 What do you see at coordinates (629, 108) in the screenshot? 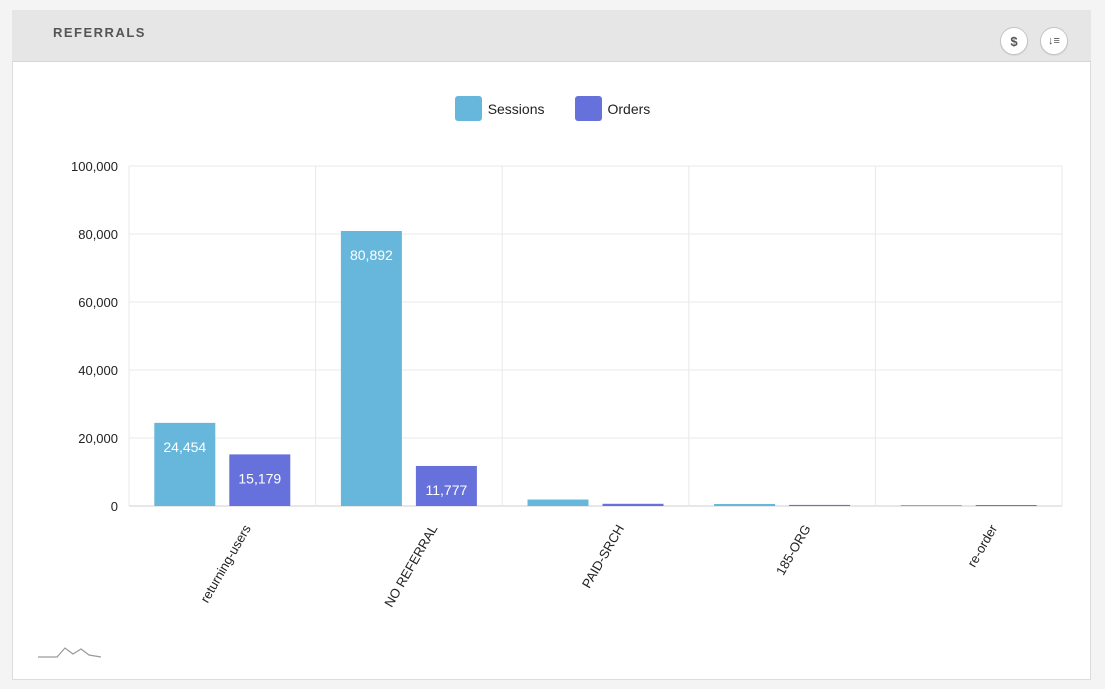
I see `legend-label-orders: Orders` at bounding box center [629, 108].